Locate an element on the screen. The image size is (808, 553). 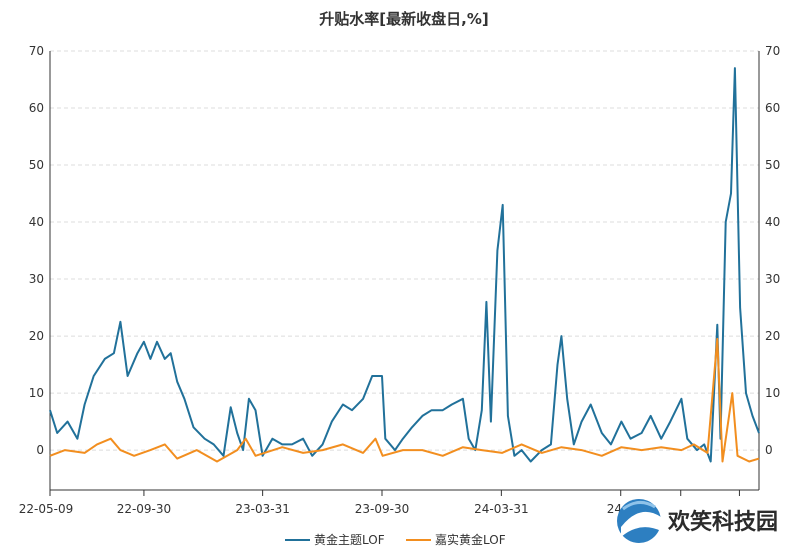
y-tick-label-right: 10 is located at coordinates (772, 393).